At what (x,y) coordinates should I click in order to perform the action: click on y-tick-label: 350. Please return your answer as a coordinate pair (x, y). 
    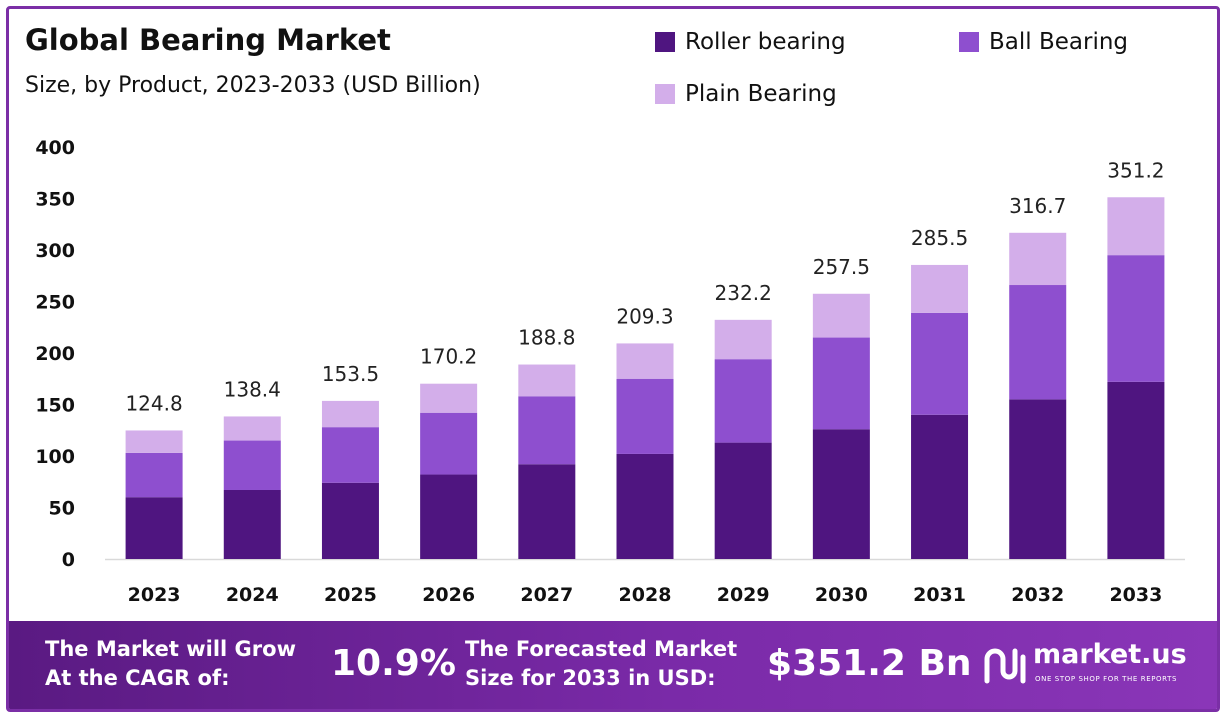
    Looking at the image, I should click on (55, 200).